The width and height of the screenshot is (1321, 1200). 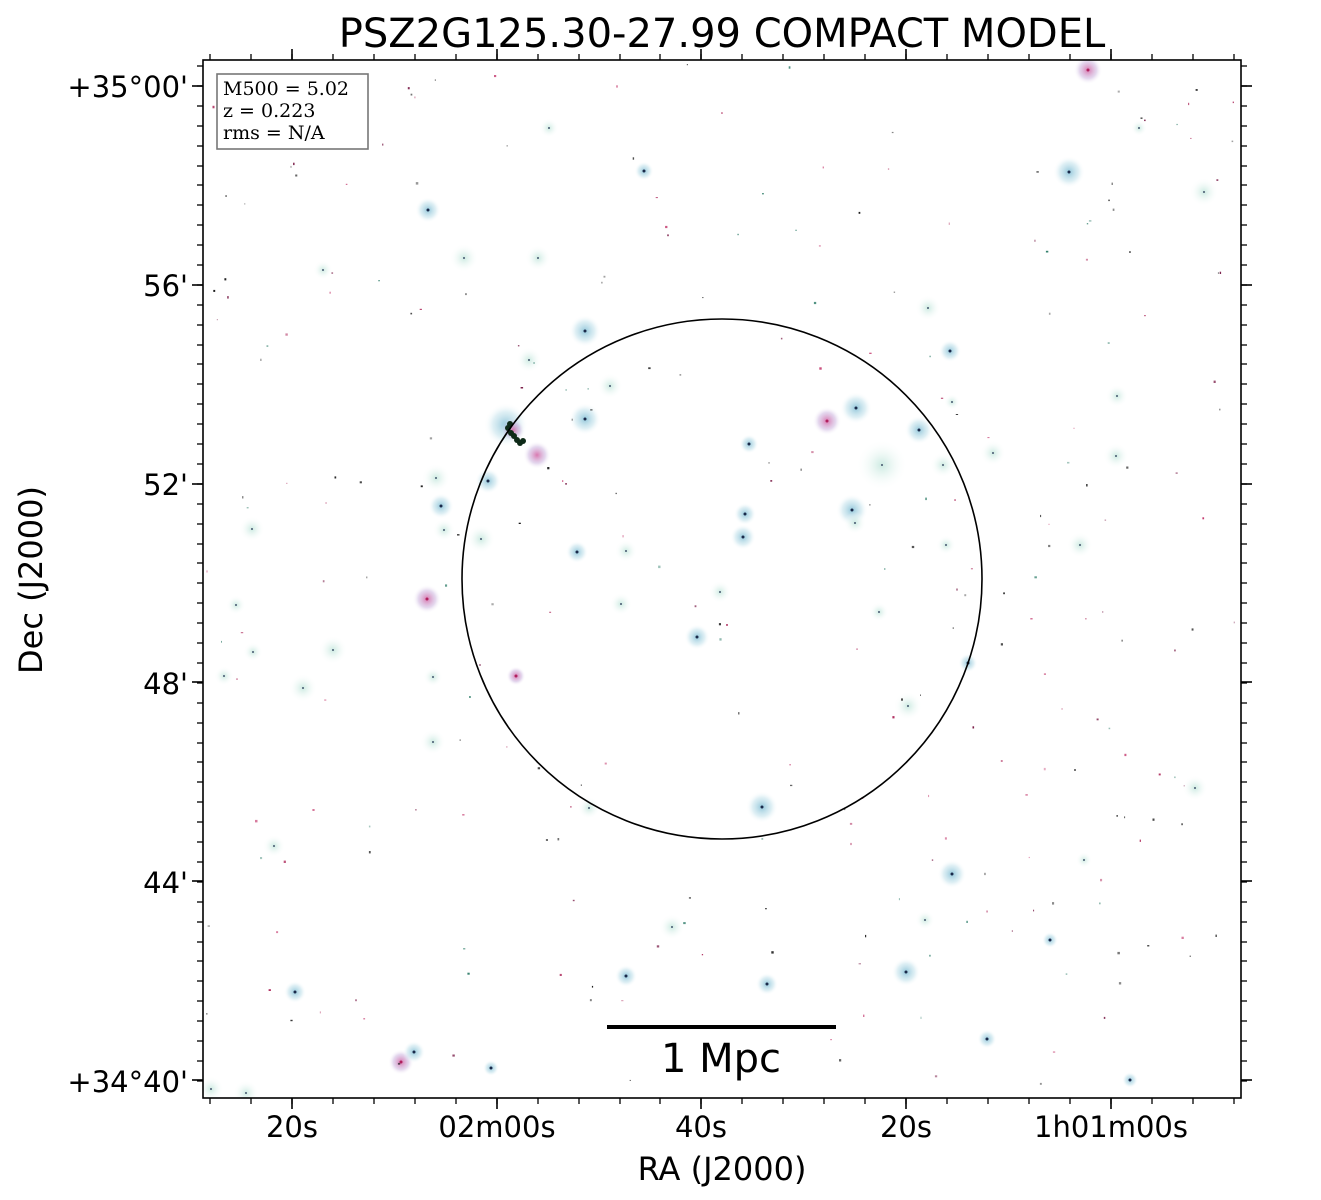 I want to click on dec-tick-label: 48', so click(x=165, y=684).